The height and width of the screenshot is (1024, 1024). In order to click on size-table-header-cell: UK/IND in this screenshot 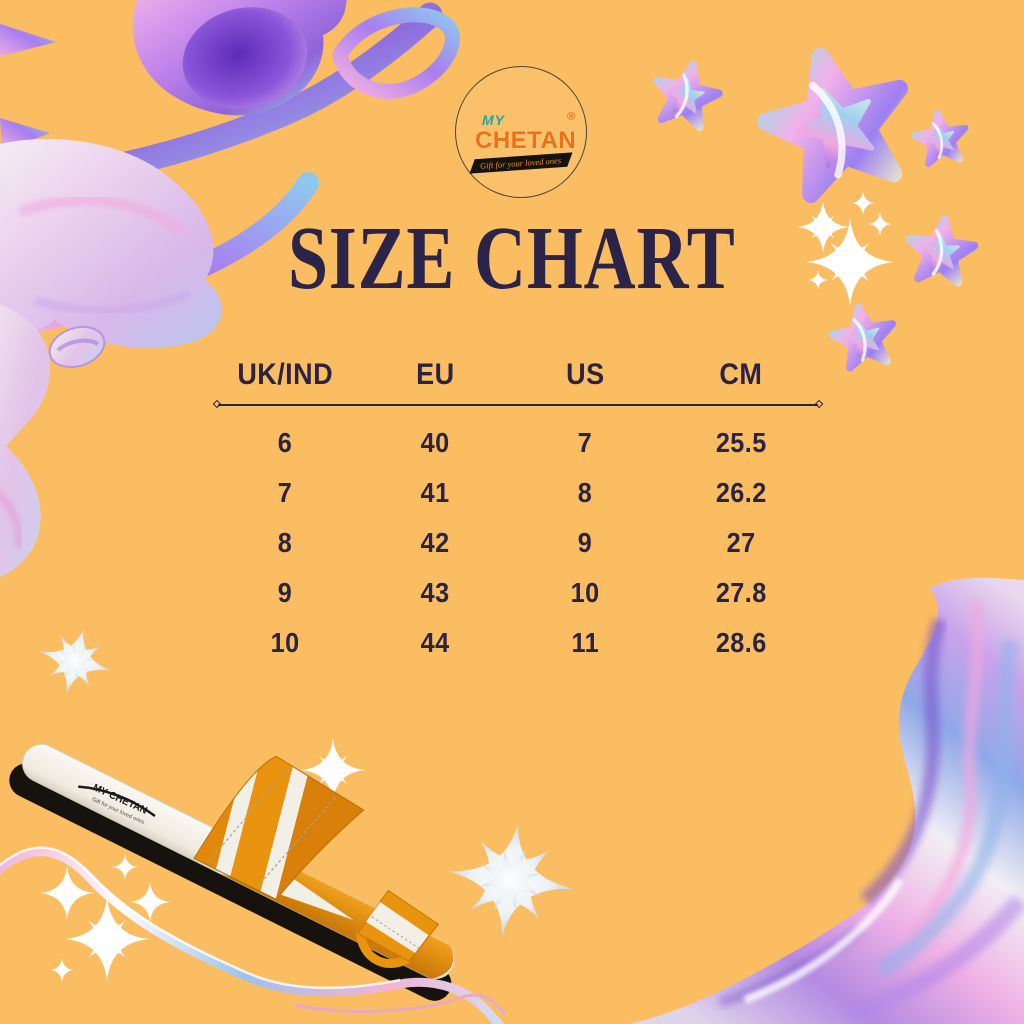, I will do `click(285, 375)`.